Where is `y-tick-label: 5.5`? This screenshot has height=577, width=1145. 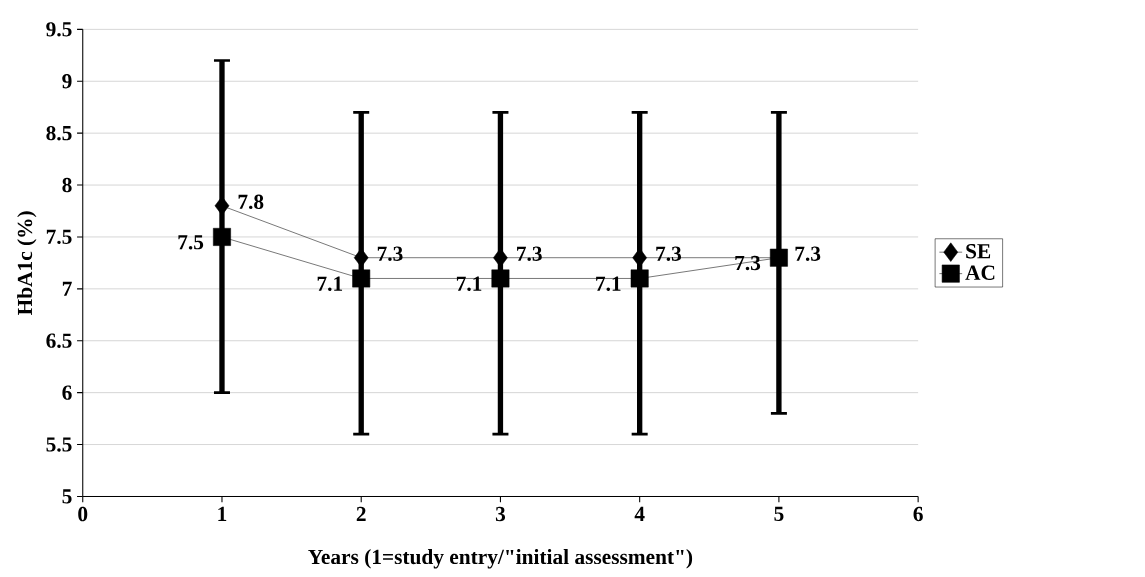 y-tick-label: 5.5 is located at coordinates (59, 444).